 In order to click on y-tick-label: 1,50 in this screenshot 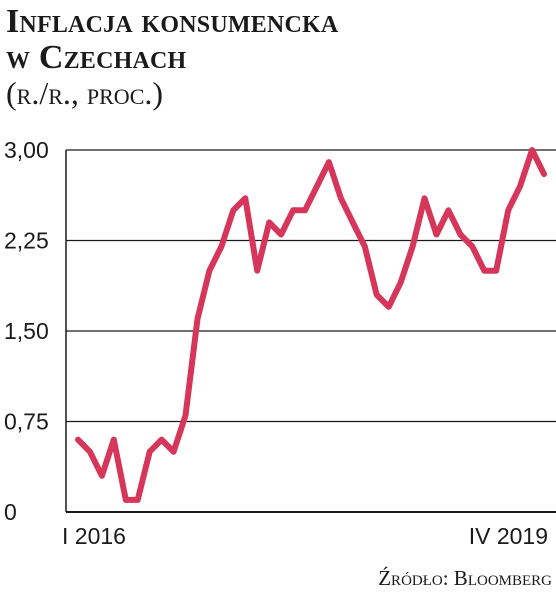, I will do `click(26, 331)`.